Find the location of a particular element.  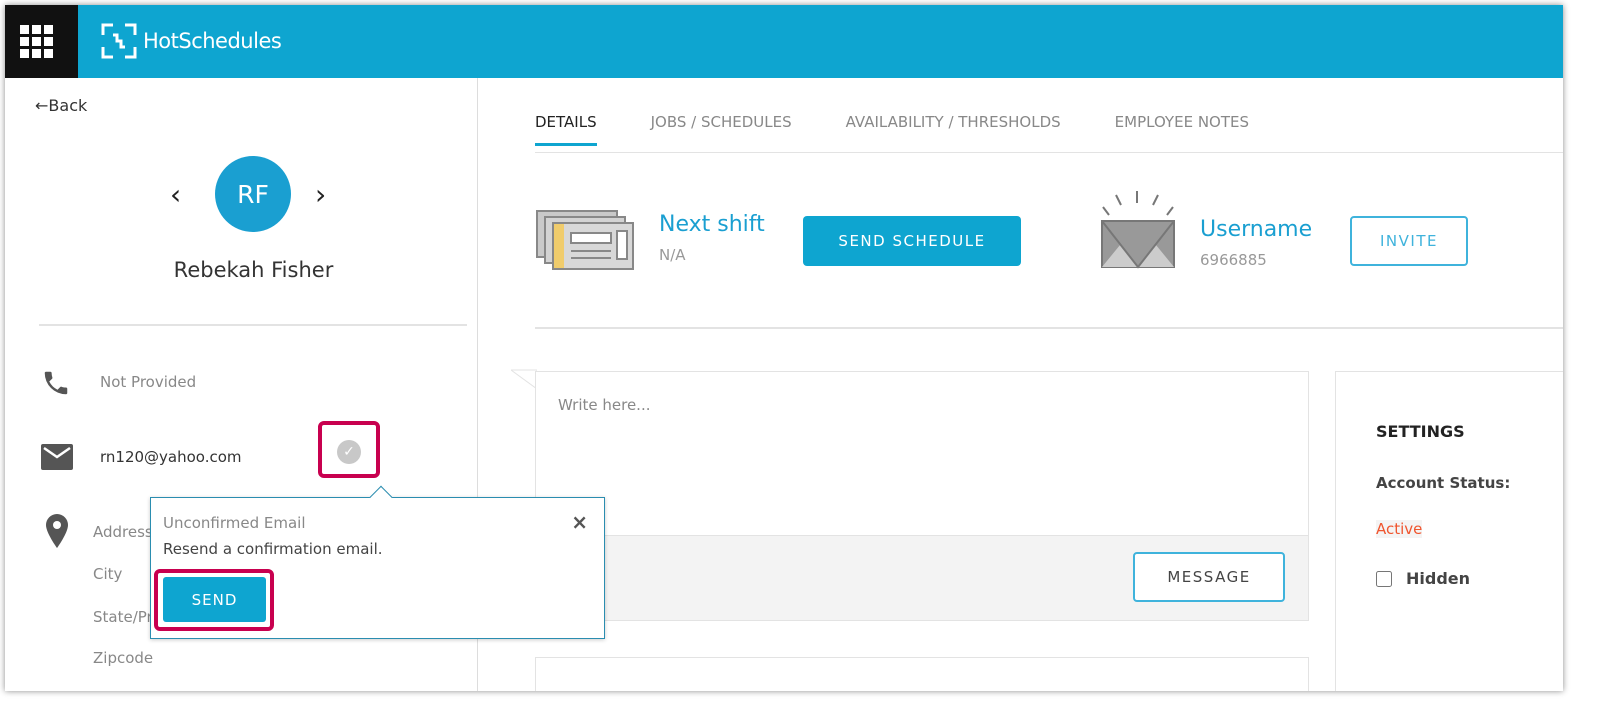

send-schedule-button: SEND SCHEDULE is located at coordinates (912, 241).